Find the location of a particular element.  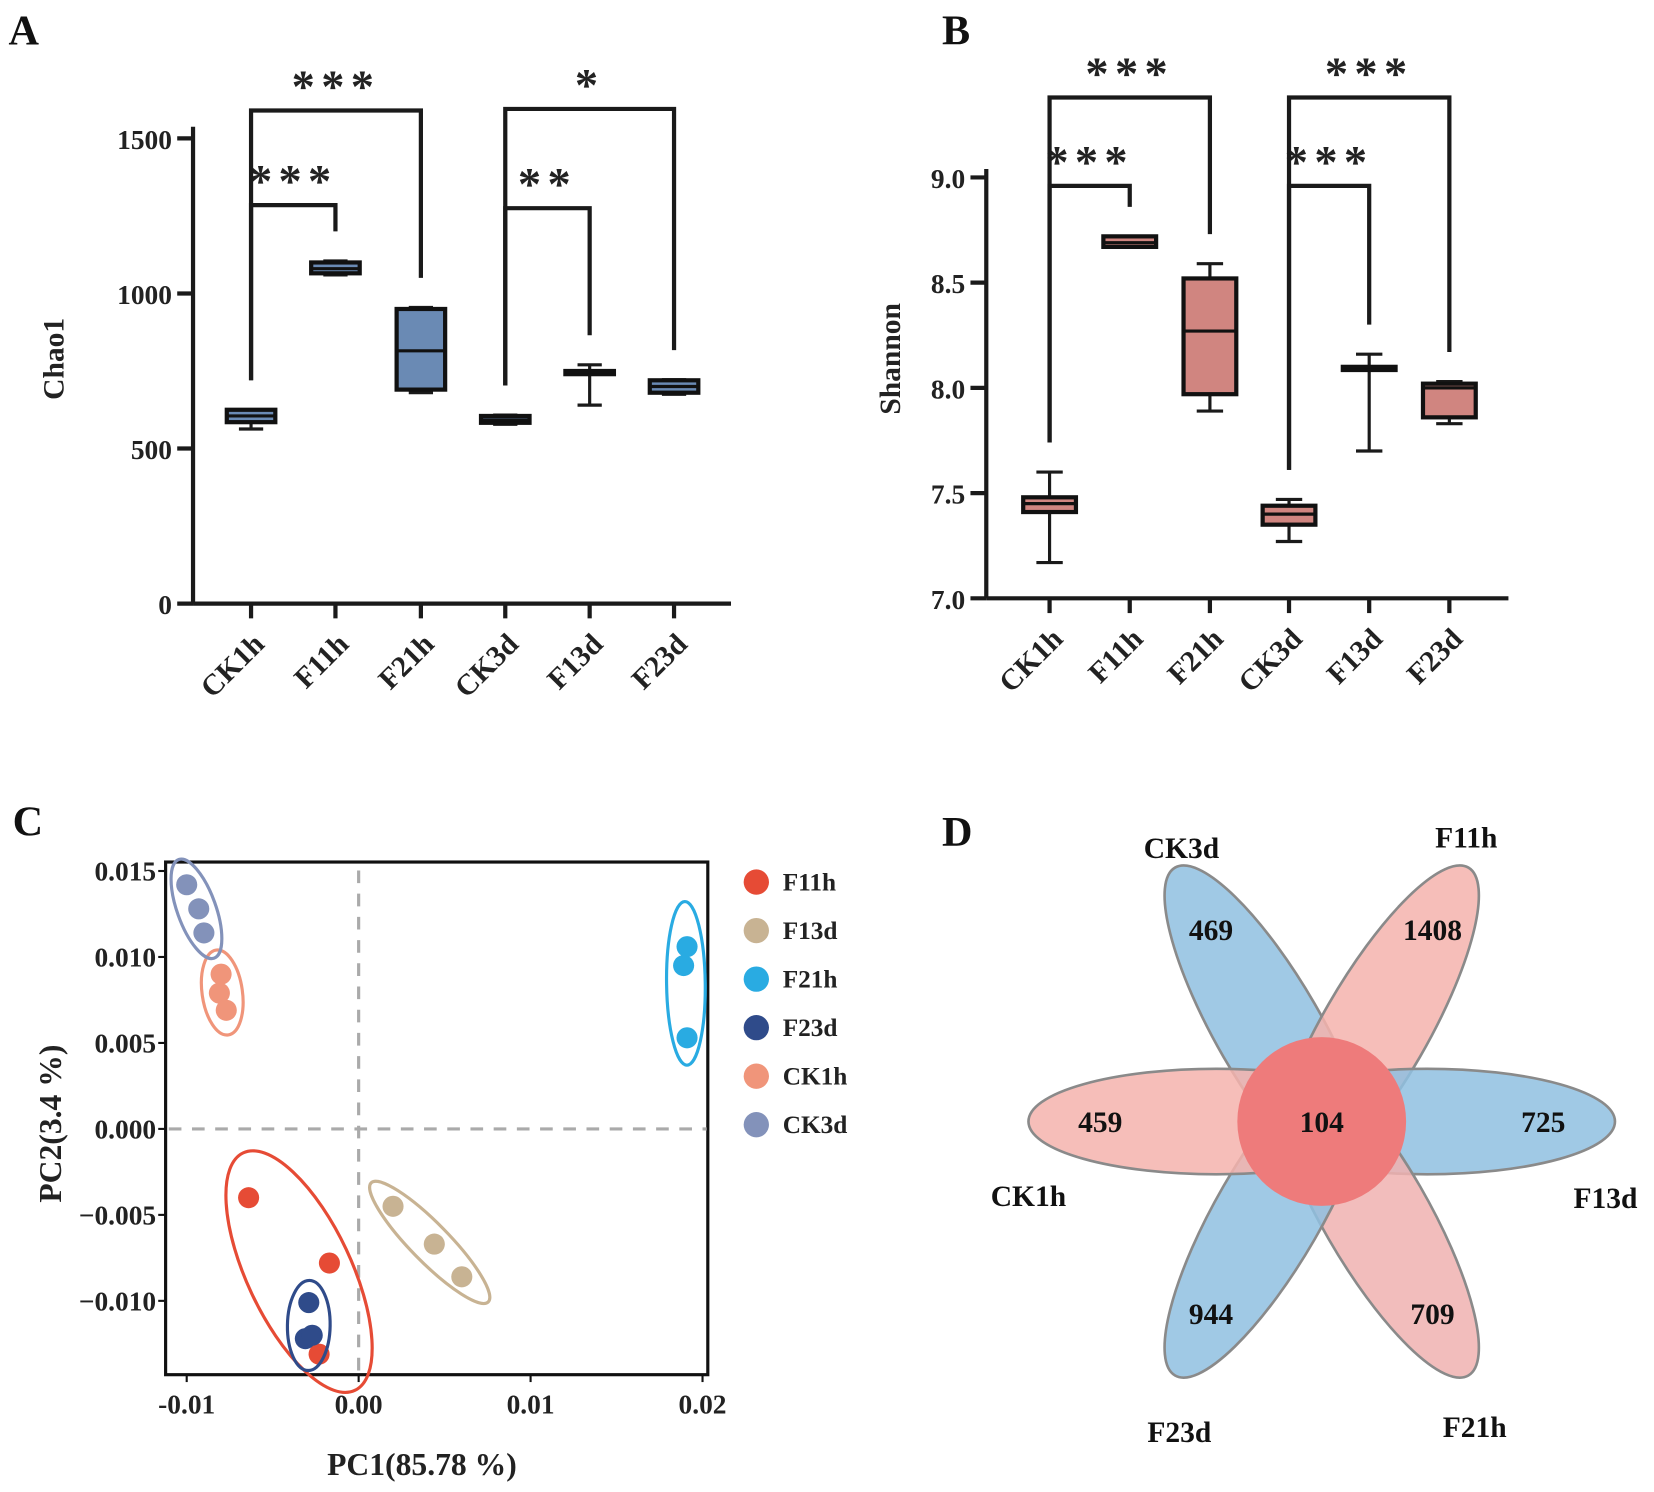

venn-core is located at coordinates (1322, 1121).